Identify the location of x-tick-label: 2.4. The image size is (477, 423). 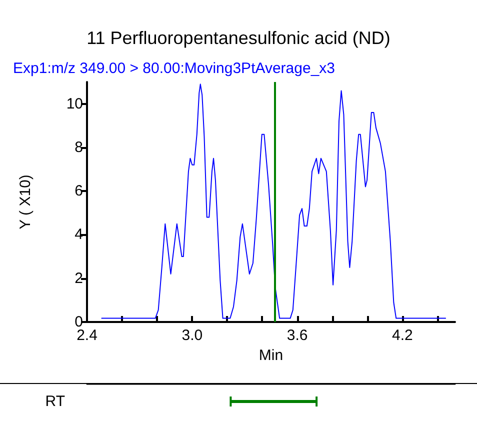
(87, 335).